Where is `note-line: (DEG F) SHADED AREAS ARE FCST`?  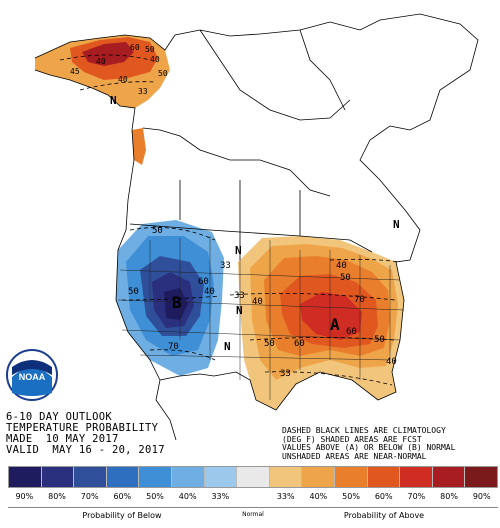 note-line: (DEG F) SHADED AREAS ARE FCST is located at coordinates (352, 439).